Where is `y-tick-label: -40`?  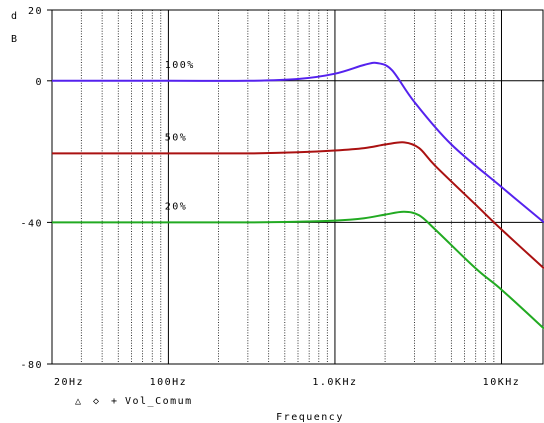 y-tick-label: -40 is located at coordinates (31, 223).